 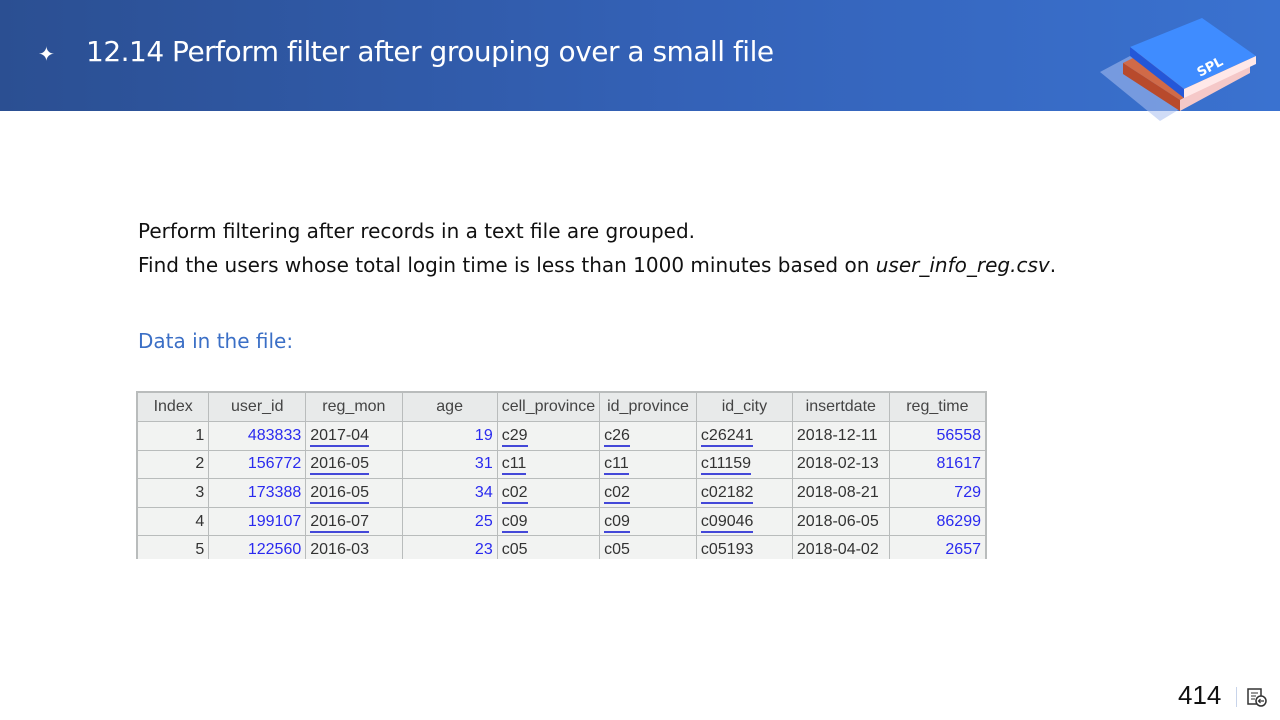 What do you see at coordinates (617, 436) in the screenshot?
I see `cell-link: c26` at bounding box center [617, 436].